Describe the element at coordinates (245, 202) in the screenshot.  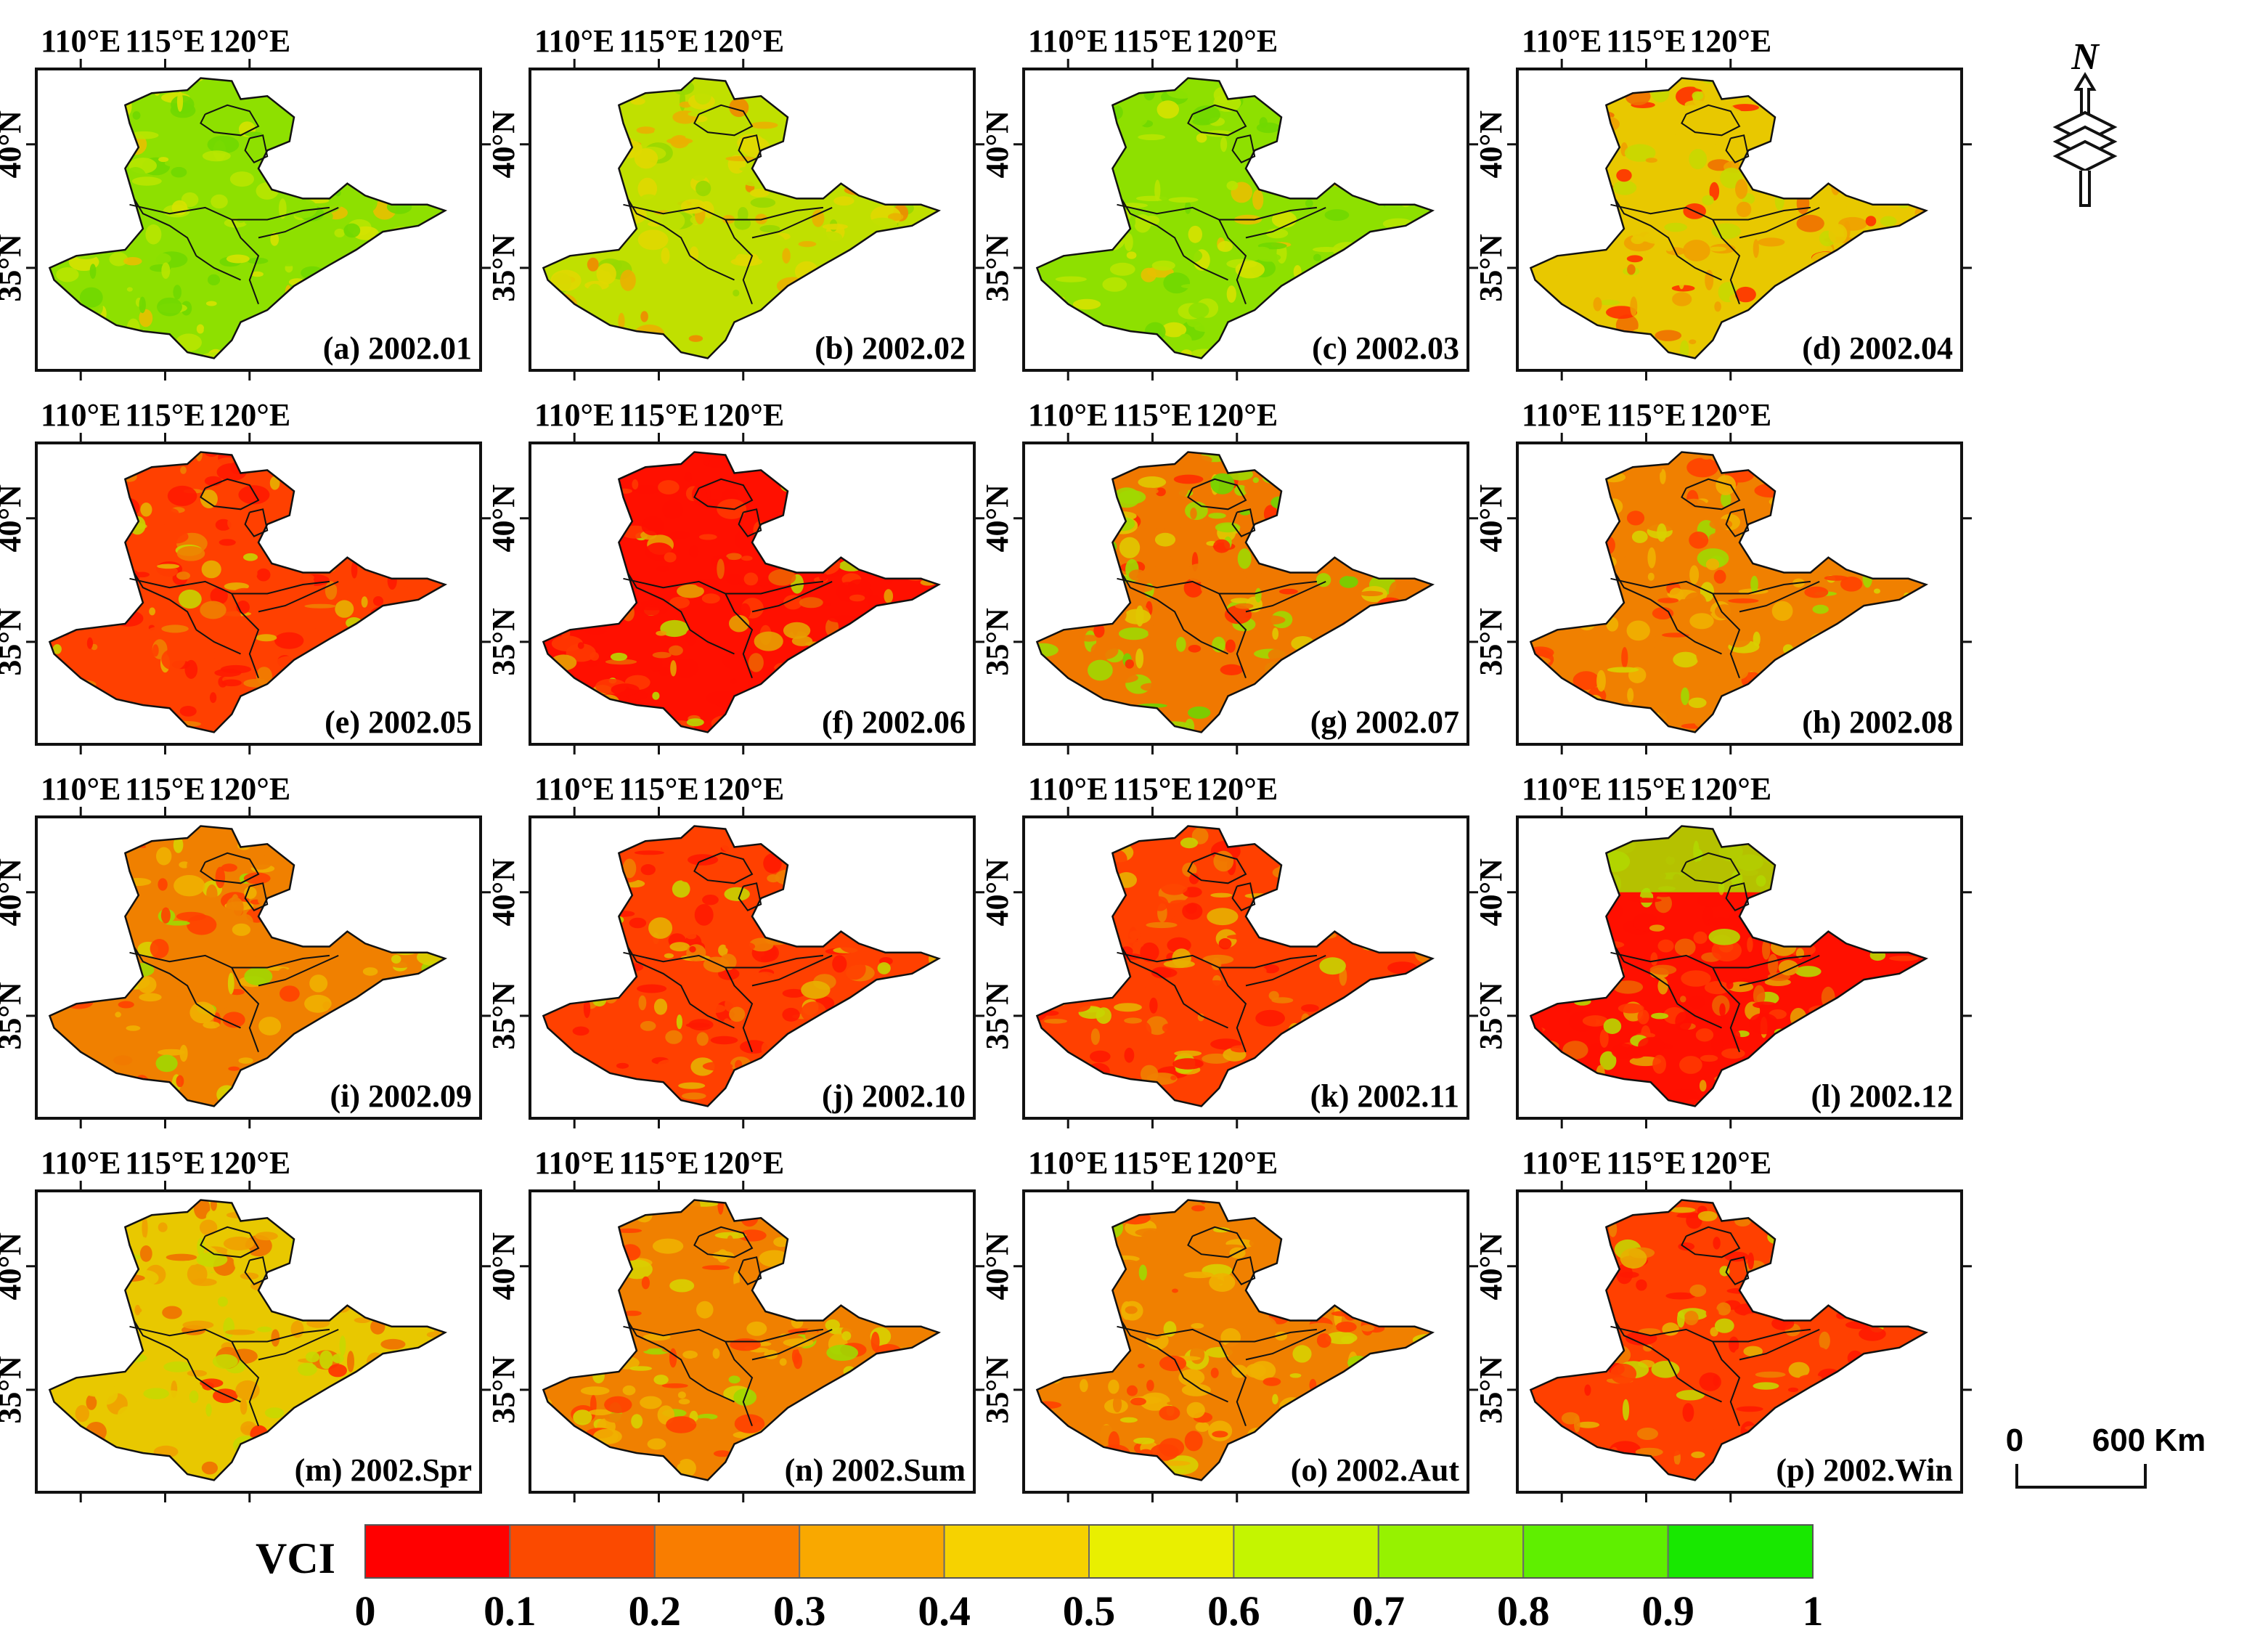
I see `map-panel: 110°E 115°E 120°E 40°N 35°N (a) 2002.01` at that location.